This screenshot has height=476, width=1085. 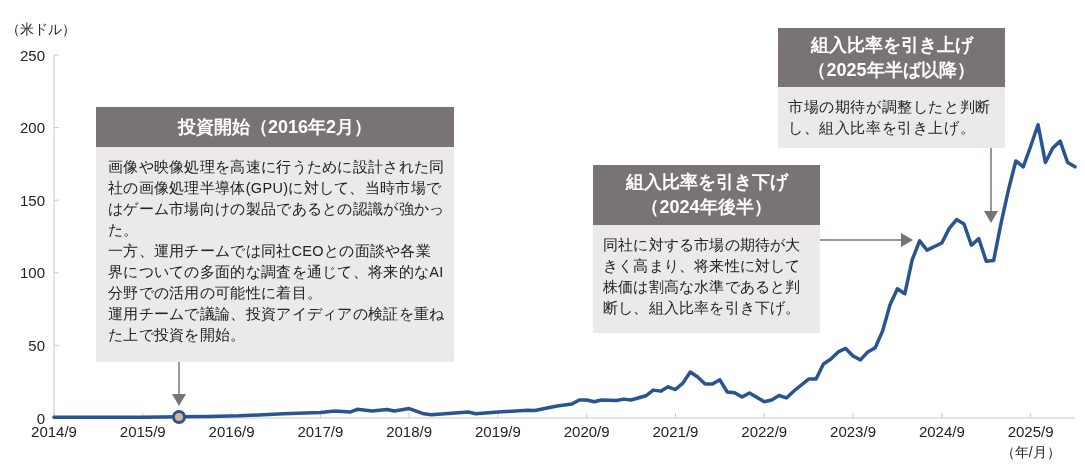 What do you see at coordinates (1030, 452) in the screenshot?
I see `x-axis-title: （年/月）` at bounding box center [1030, 452].